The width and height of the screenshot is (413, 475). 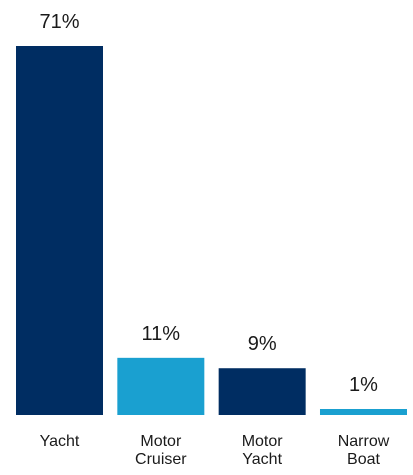 I want to click on category-label-line: Boat, so click(x=363, y=459).